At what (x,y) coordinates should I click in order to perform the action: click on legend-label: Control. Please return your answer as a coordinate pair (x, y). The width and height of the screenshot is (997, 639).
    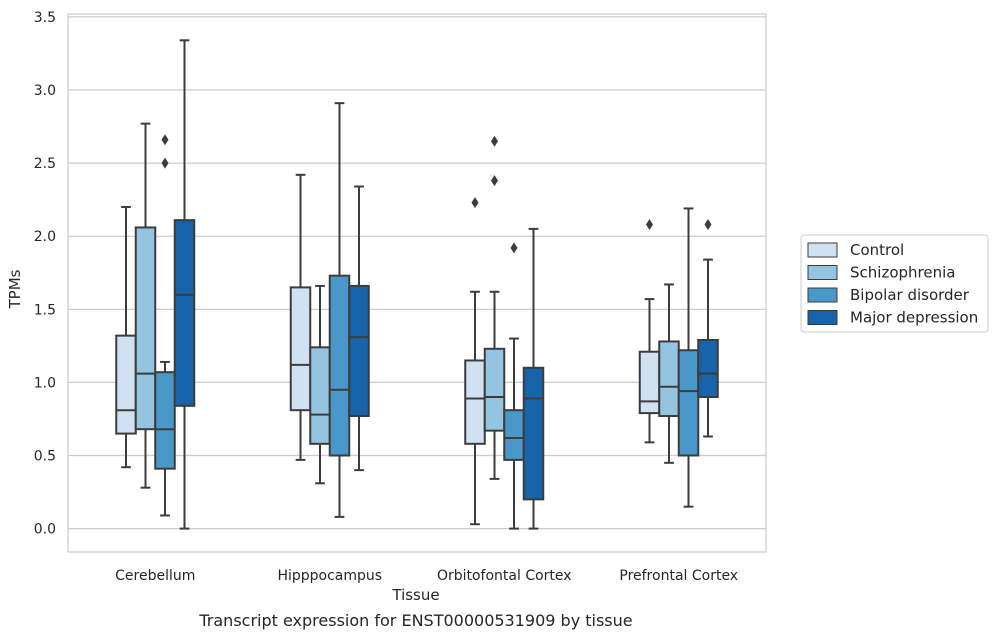
    Looking at the image, I should click on (877, 250).